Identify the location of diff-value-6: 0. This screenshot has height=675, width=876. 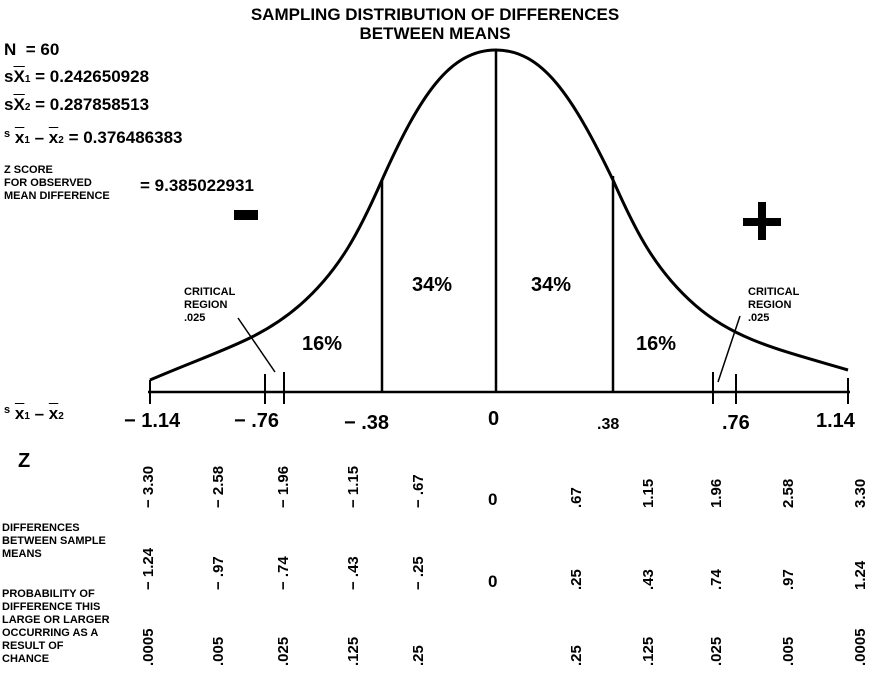
(493, 581).